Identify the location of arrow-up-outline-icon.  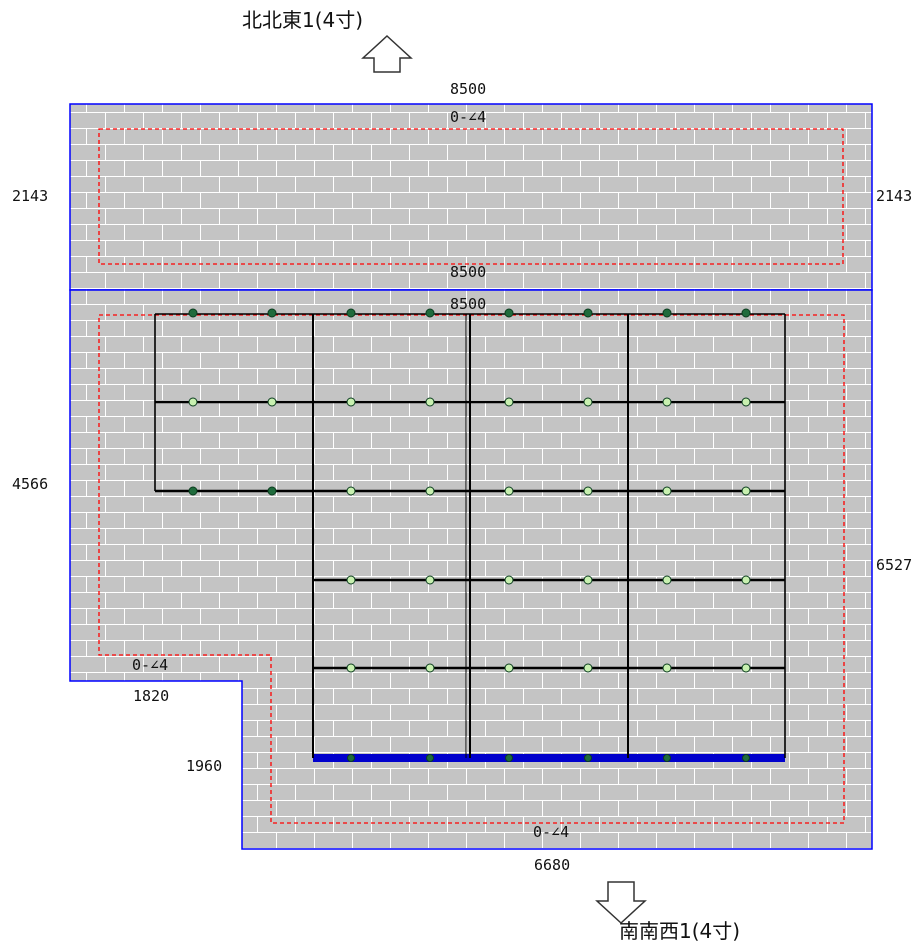
(387, 53).